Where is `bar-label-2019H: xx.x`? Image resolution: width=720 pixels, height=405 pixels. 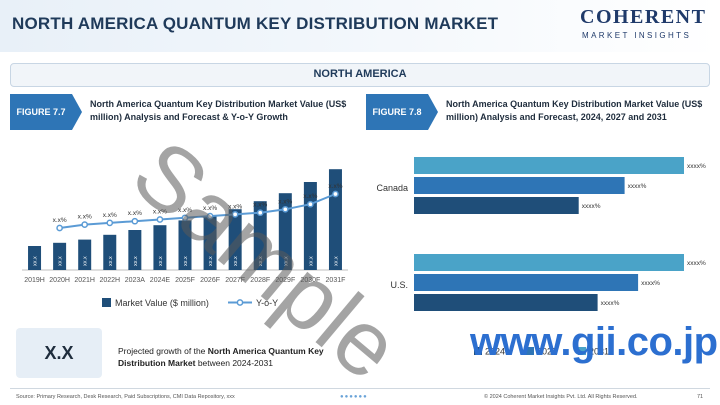
bar-label-2019H: xx.x is located at coordinates (36, 261).